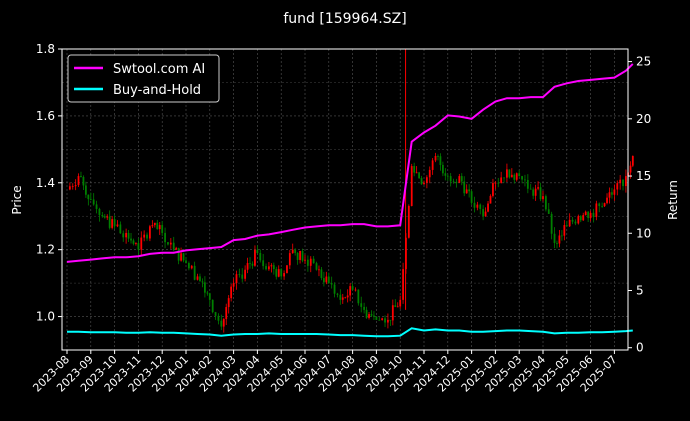 This screenshot has width=690, height=421. What do you see at coordinates (143, 78) in the screenshot?
I see `legend: Swtool.com AI Buy-and-Hold` at bounding box center [143, 78].